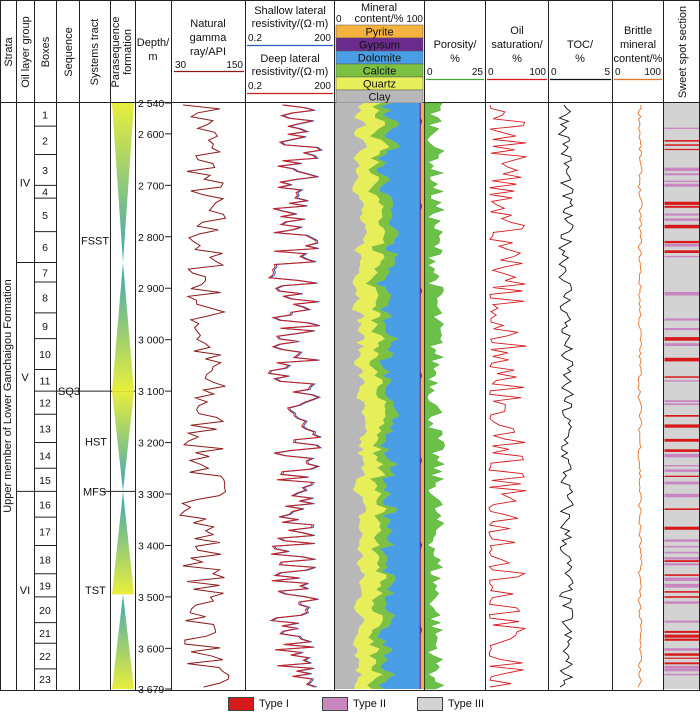 This screenshot has height=714, width=700. Describe the element at coordinates (466, 704) in the screenshot. I see `legend-label: Type III` at that location.